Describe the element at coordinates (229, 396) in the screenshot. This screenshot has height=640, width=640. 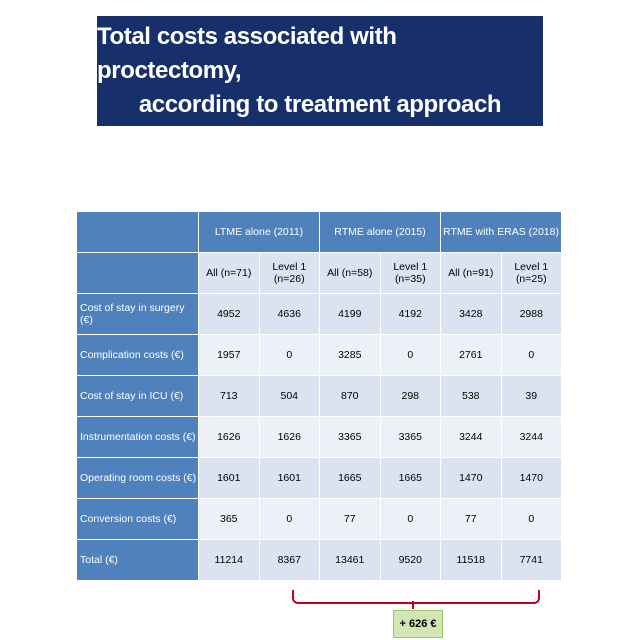
I see `table-cell: 713` at that location.